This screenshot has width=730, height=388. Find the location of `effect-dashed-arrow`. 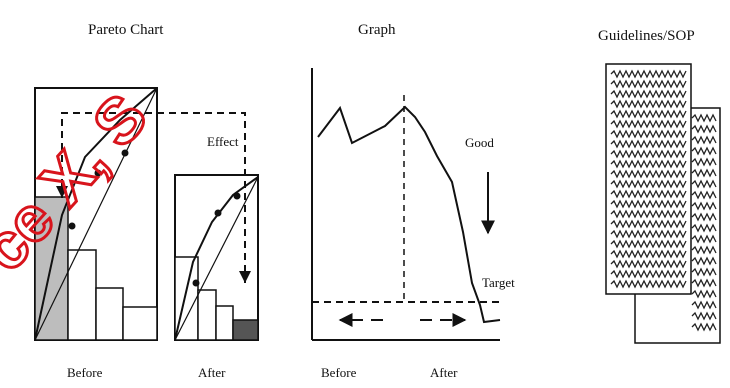

effect-dashed-arrow is located at coordinates (153, 197).